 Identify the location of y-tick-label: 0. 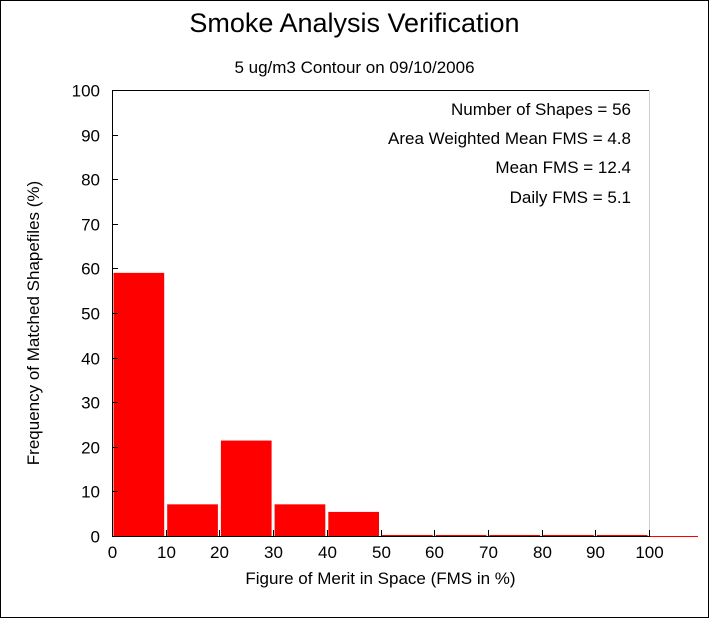
(95, 537).